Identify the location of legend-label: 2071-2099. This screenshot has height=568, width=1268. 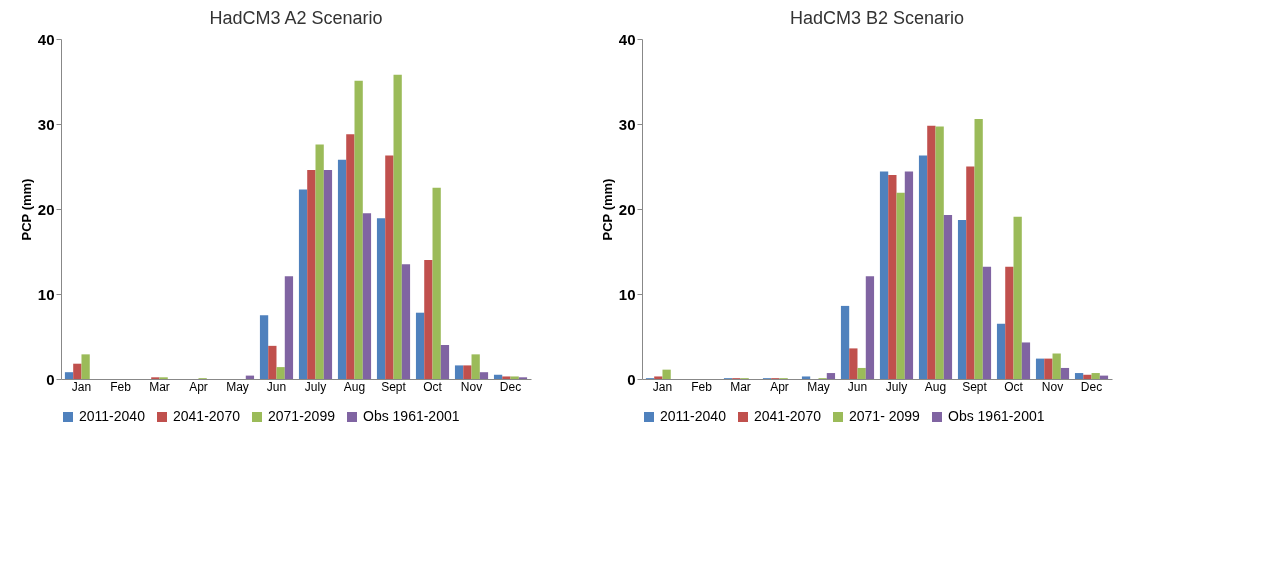
(302, 416).